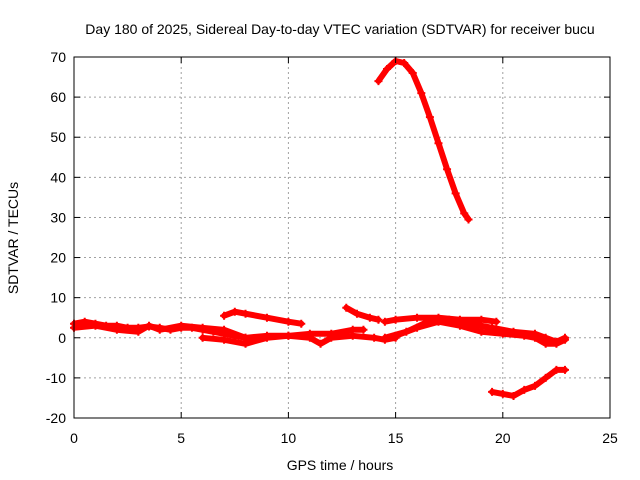  I want to click on x-tick-label: 25, so click(610, 438).